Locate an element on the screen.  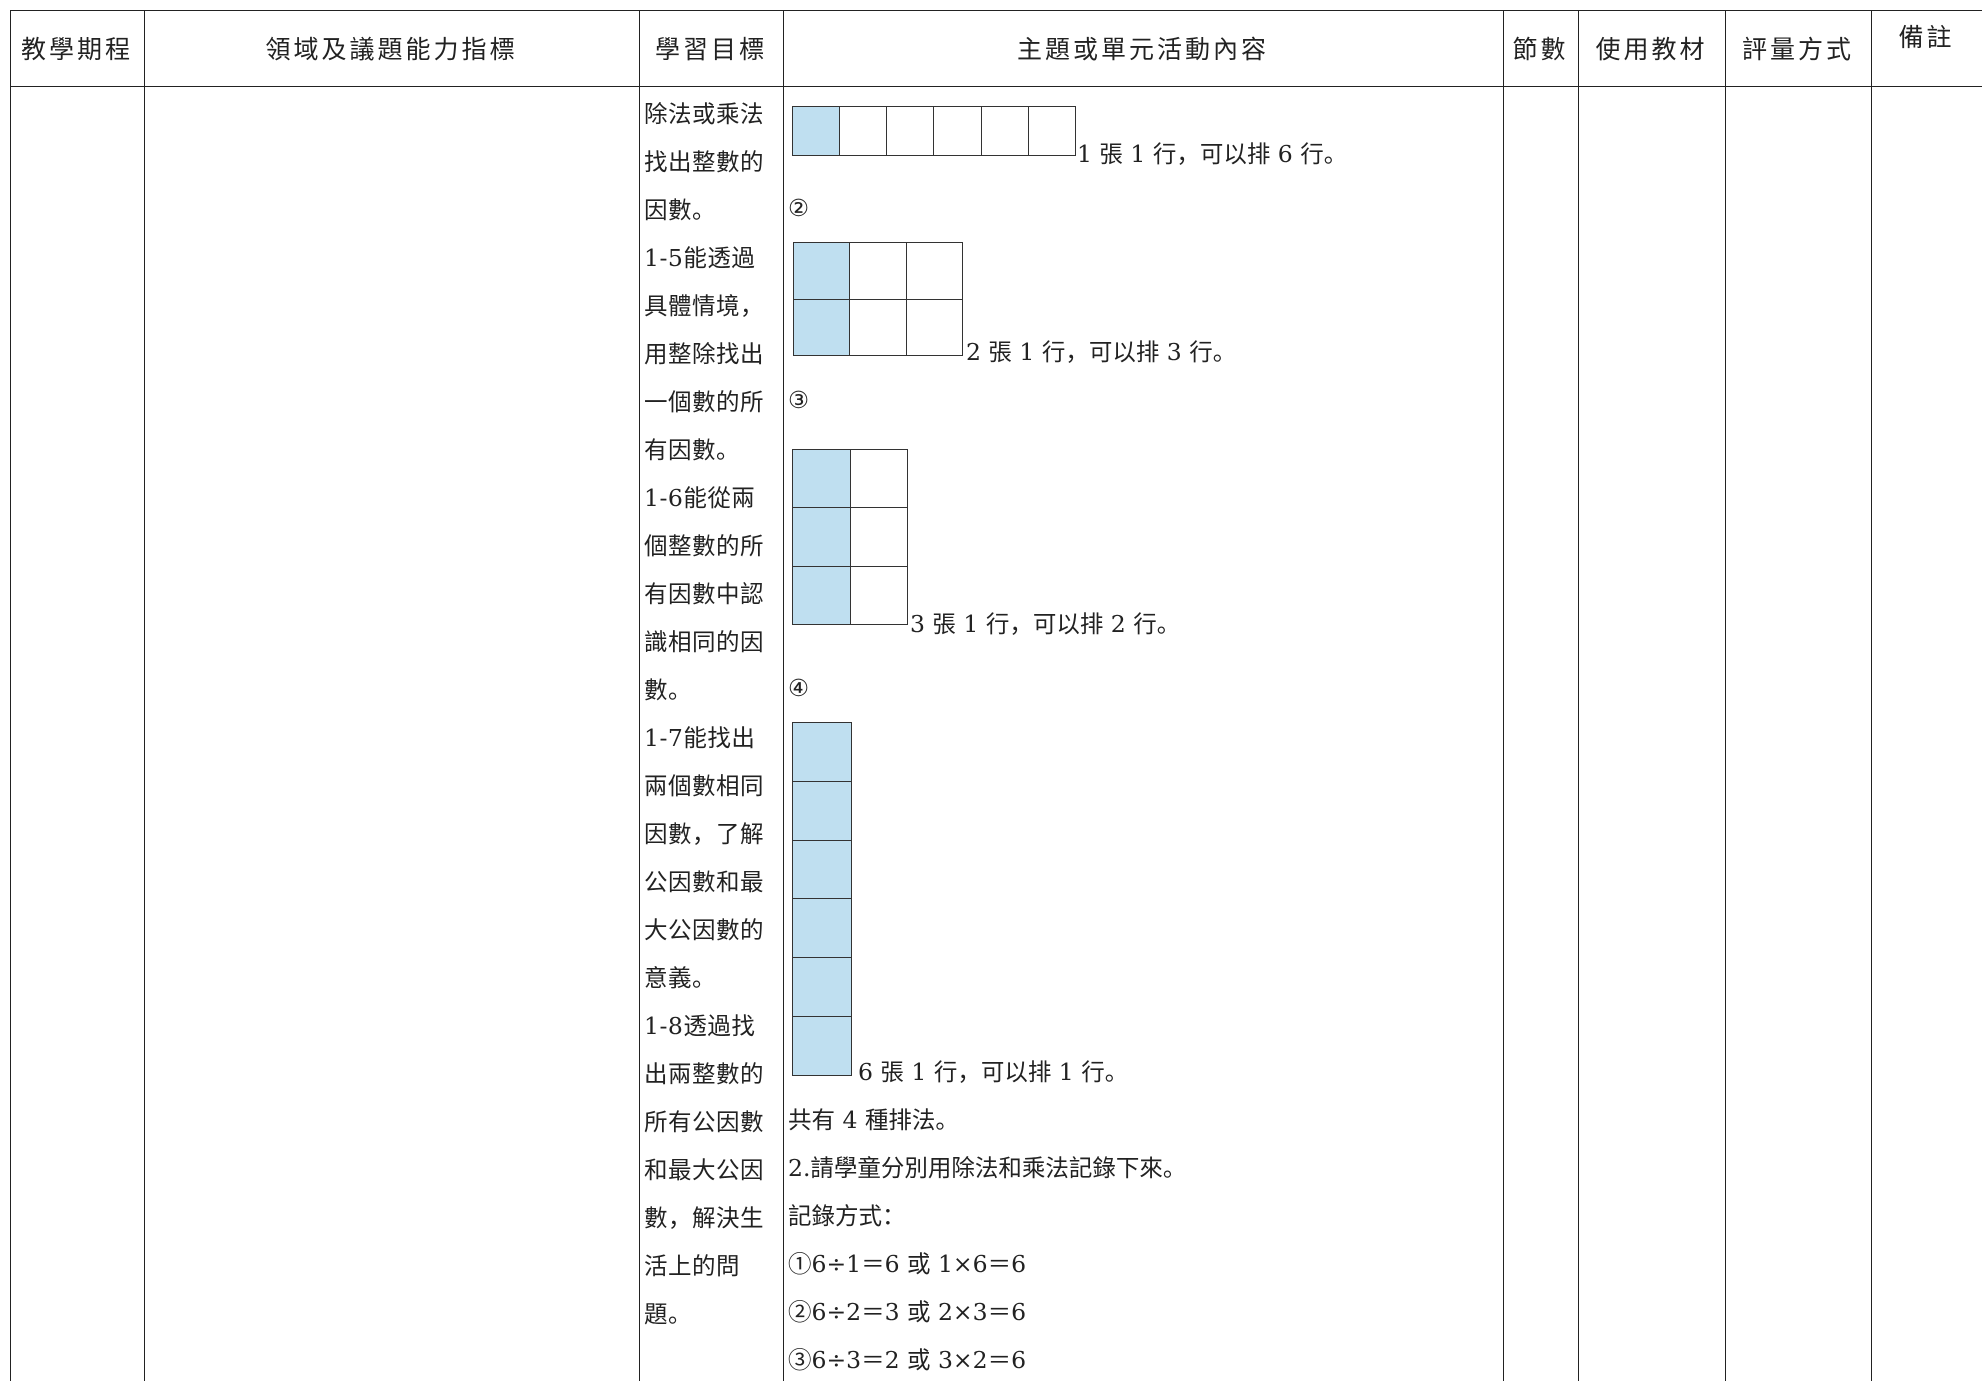
activity-step-2: 2.請學童分別用除法和乘法記錄下來。 is located at coordinates (987, 1168).